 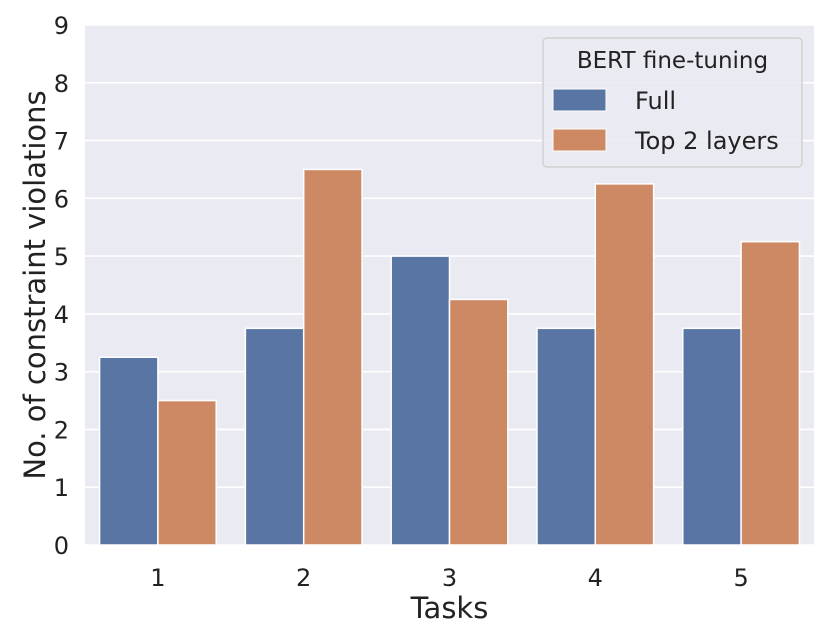 I want to click on x-tick-label: 5, so click(x=740, y=578).